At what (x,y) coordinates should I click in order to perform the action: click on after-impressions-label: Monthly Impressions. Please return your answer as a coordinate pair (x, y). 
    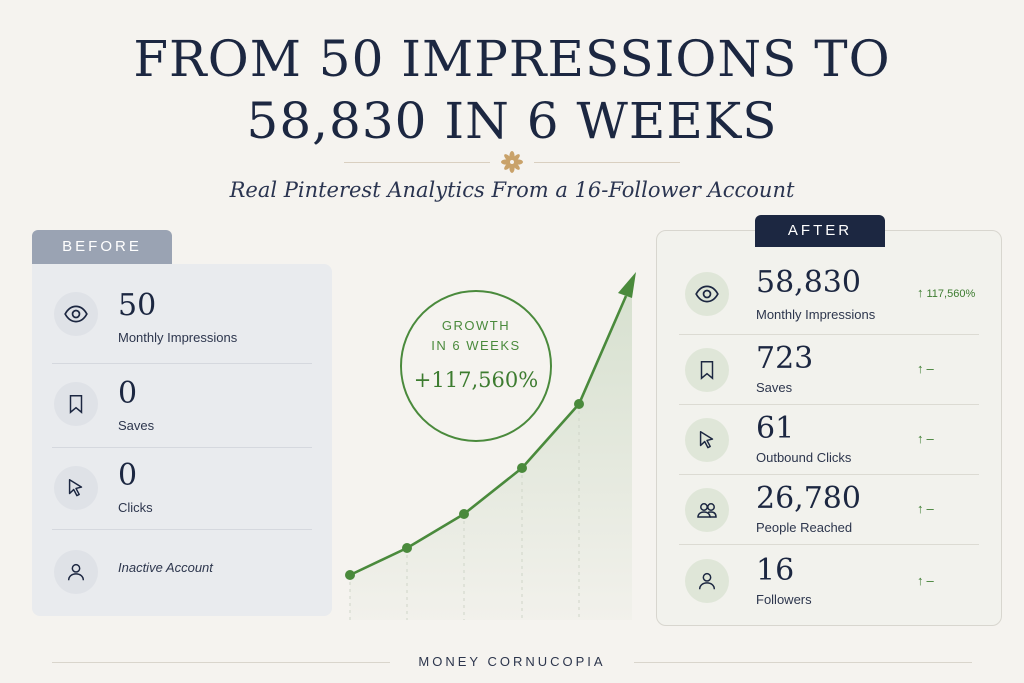
    Looking at the image, I should click on (816, 314).